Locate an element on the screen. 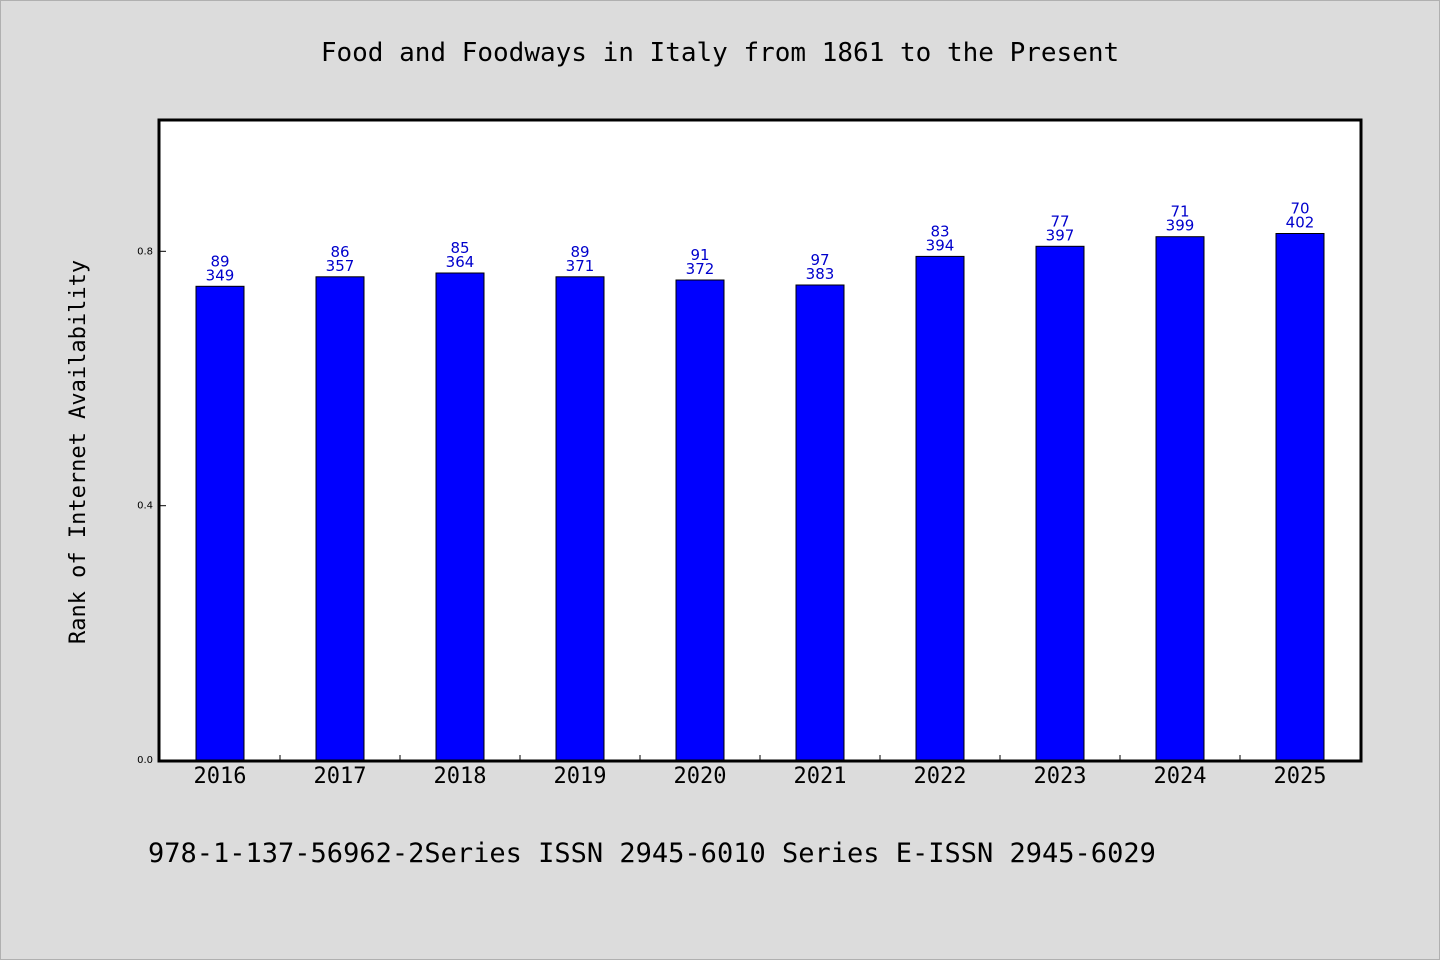 The width and height of the screenshot is (1440, 960). bar-label-top-2021: 97 is located at coordinates (819, 260).